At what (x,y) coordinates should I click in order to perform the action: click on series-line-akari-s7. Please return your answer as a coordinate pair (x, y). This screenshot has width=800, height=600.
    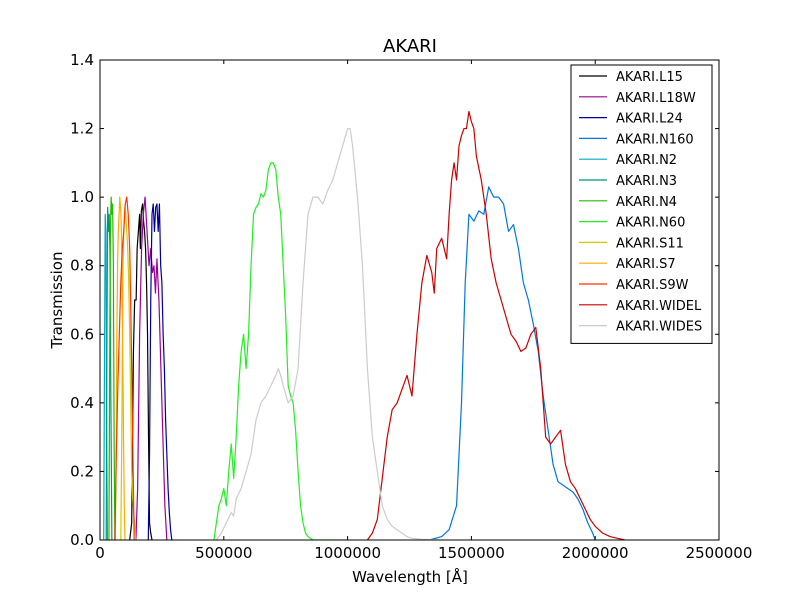
    Looking at the image, I should click on (120, 368).